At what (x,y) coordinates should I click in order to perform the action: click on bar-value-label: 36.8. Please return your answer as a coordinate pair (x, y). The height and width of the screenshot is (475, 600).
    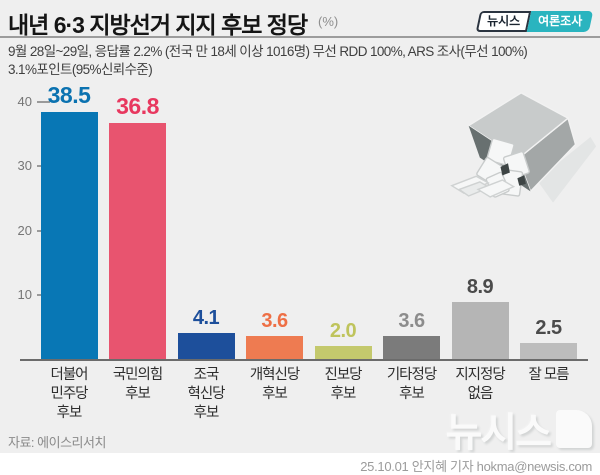
    Looking at the image, I should click on (137, 106).